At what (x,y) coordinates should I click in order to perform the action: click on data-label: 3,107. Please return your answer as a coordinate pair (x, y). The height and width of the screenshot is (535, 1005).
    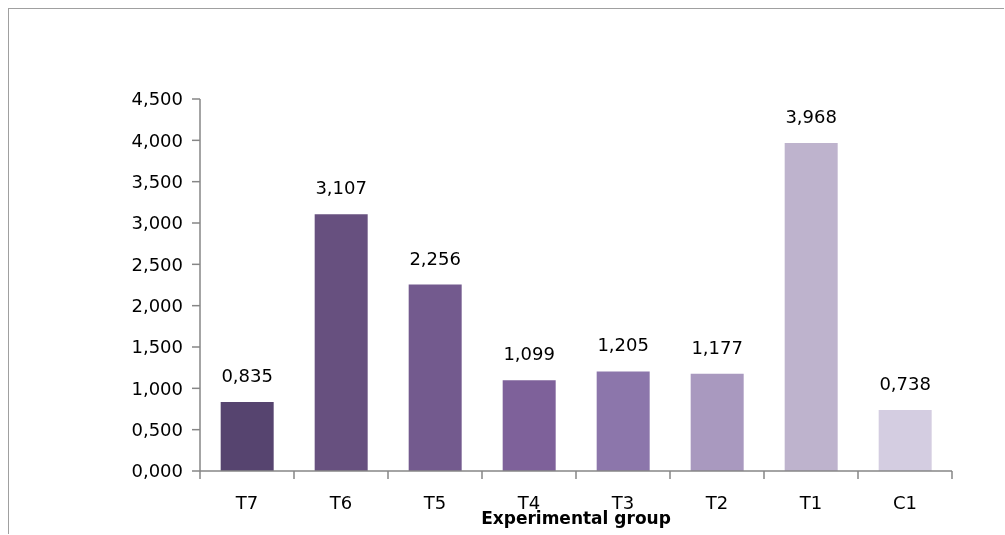
    Looking at the image, I should click on (341, 188).